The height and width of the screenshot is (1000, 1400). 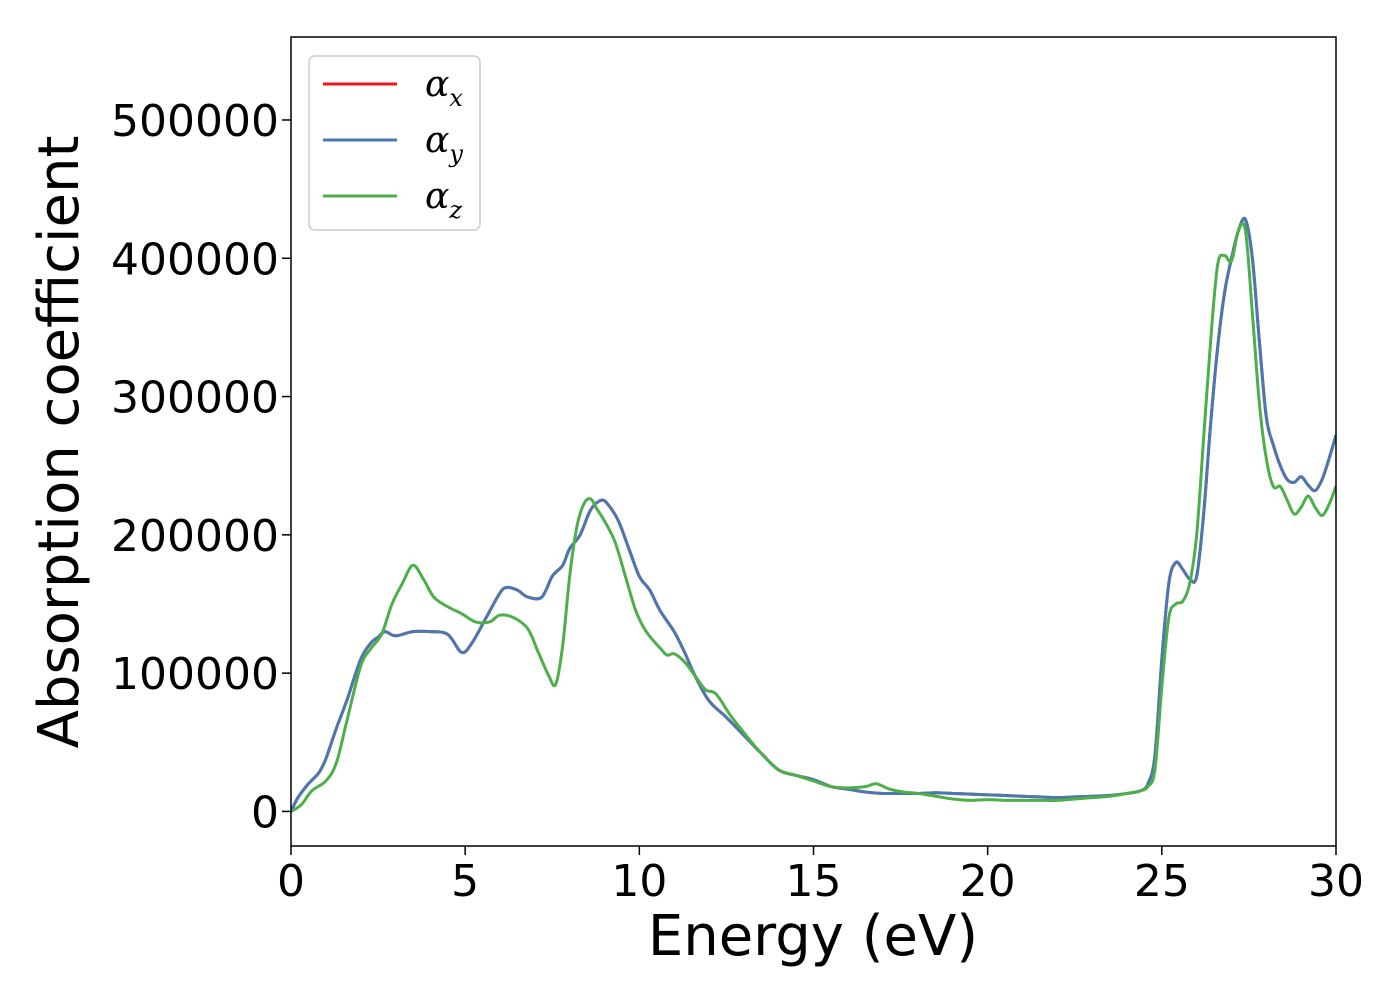 What do you see at coordinates (1336, 881) in the screenshot?
I see `x-tick-label: 30` at bounding box center [1336, 881].